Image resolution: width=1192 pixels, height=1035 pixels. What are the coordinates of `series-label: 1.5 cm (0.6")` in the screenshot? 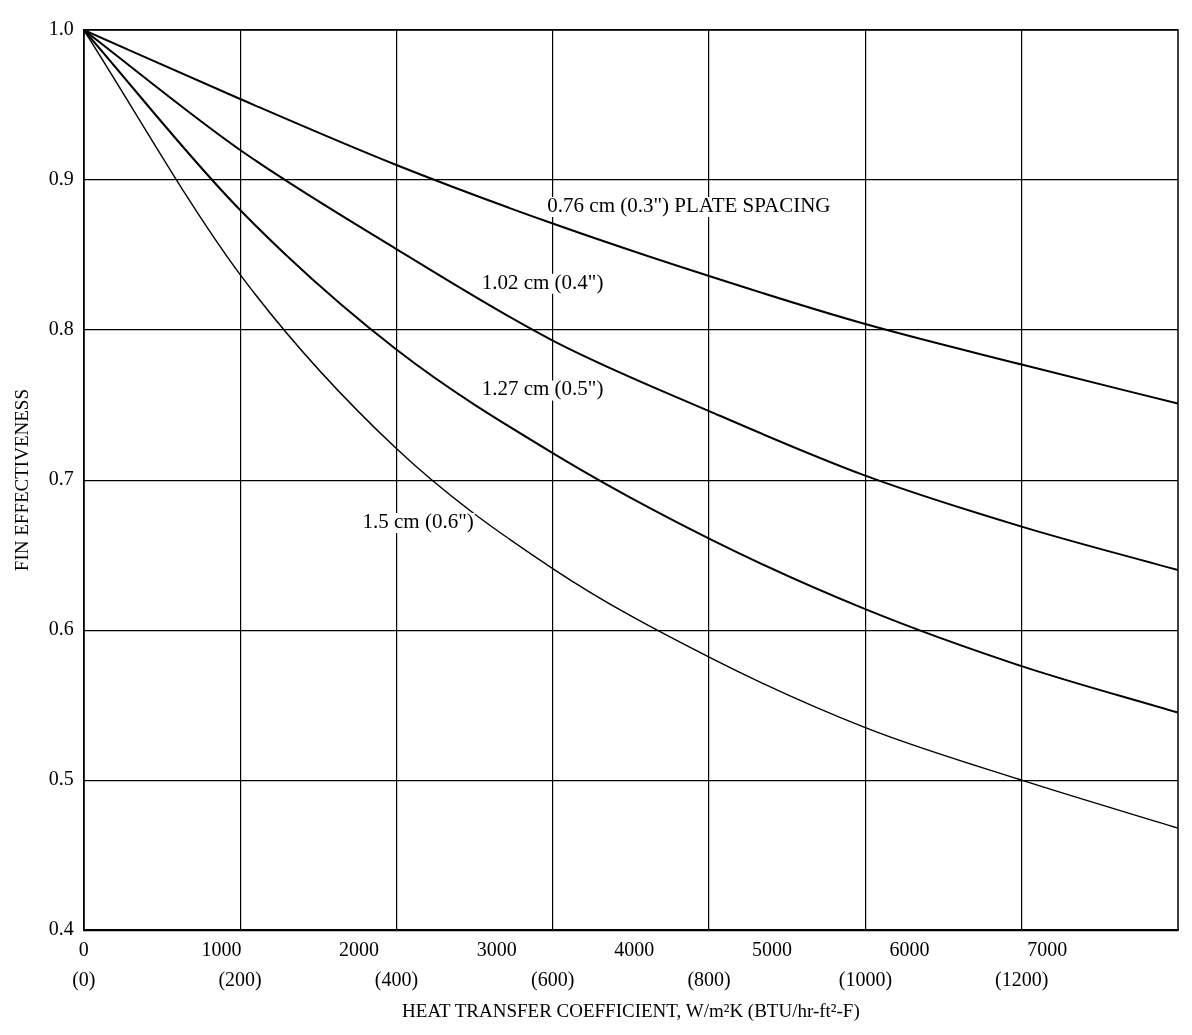 It's located at (418, 521).